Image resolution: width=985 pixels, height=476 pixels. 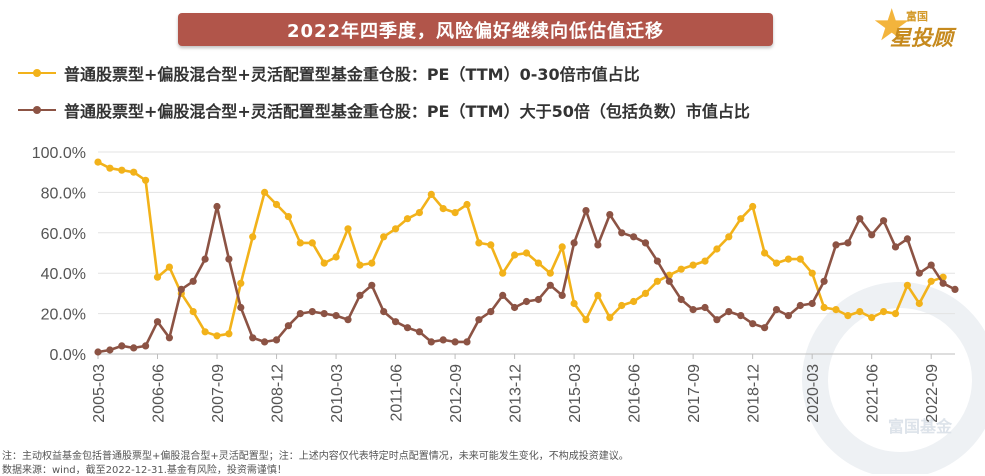 What do you see at coordinates (63, 234) in the screenshot?
I see `y-tick-label: 60.0%` at bounding box center [63, 234].